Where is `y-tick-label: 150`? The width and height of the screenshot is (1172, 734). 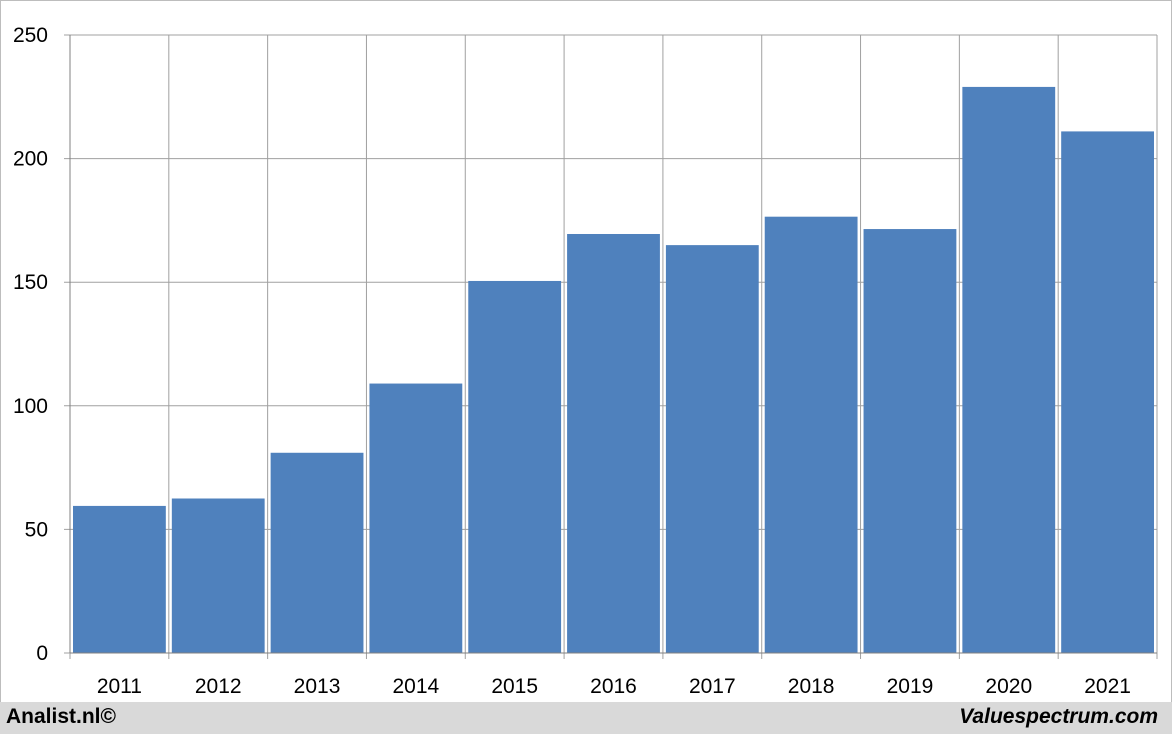 y-tick-label: 150 is located at coordinates (30, 282).